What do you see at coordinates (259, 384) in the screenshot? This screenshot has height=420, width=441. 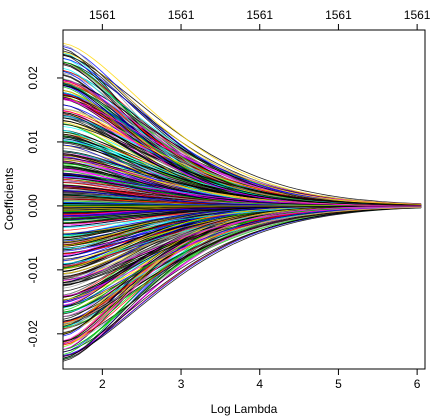 I see `x-tick-label: 4` at bounding box center [259, 384].